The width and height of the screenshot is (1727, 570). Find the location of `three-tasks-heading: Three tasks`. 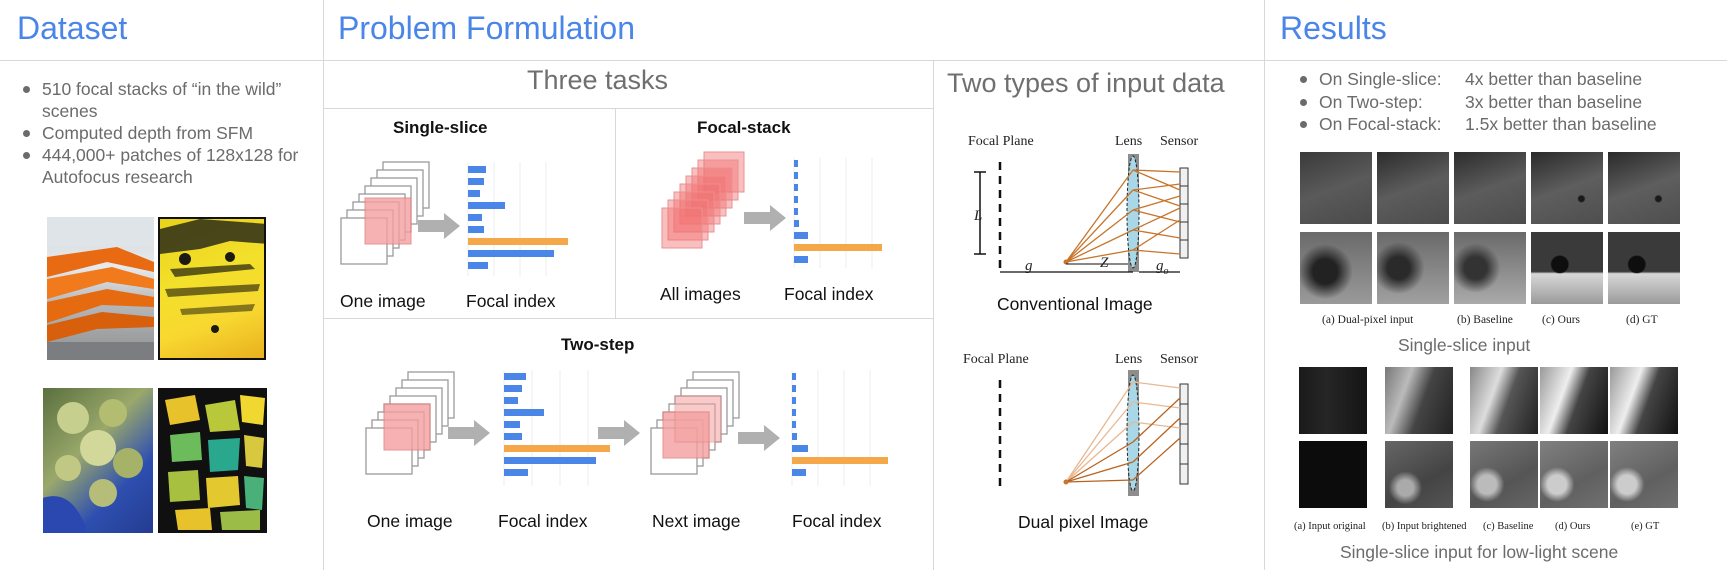

three-tasks-heading: Three tasks is located at coordinates (598, 80).